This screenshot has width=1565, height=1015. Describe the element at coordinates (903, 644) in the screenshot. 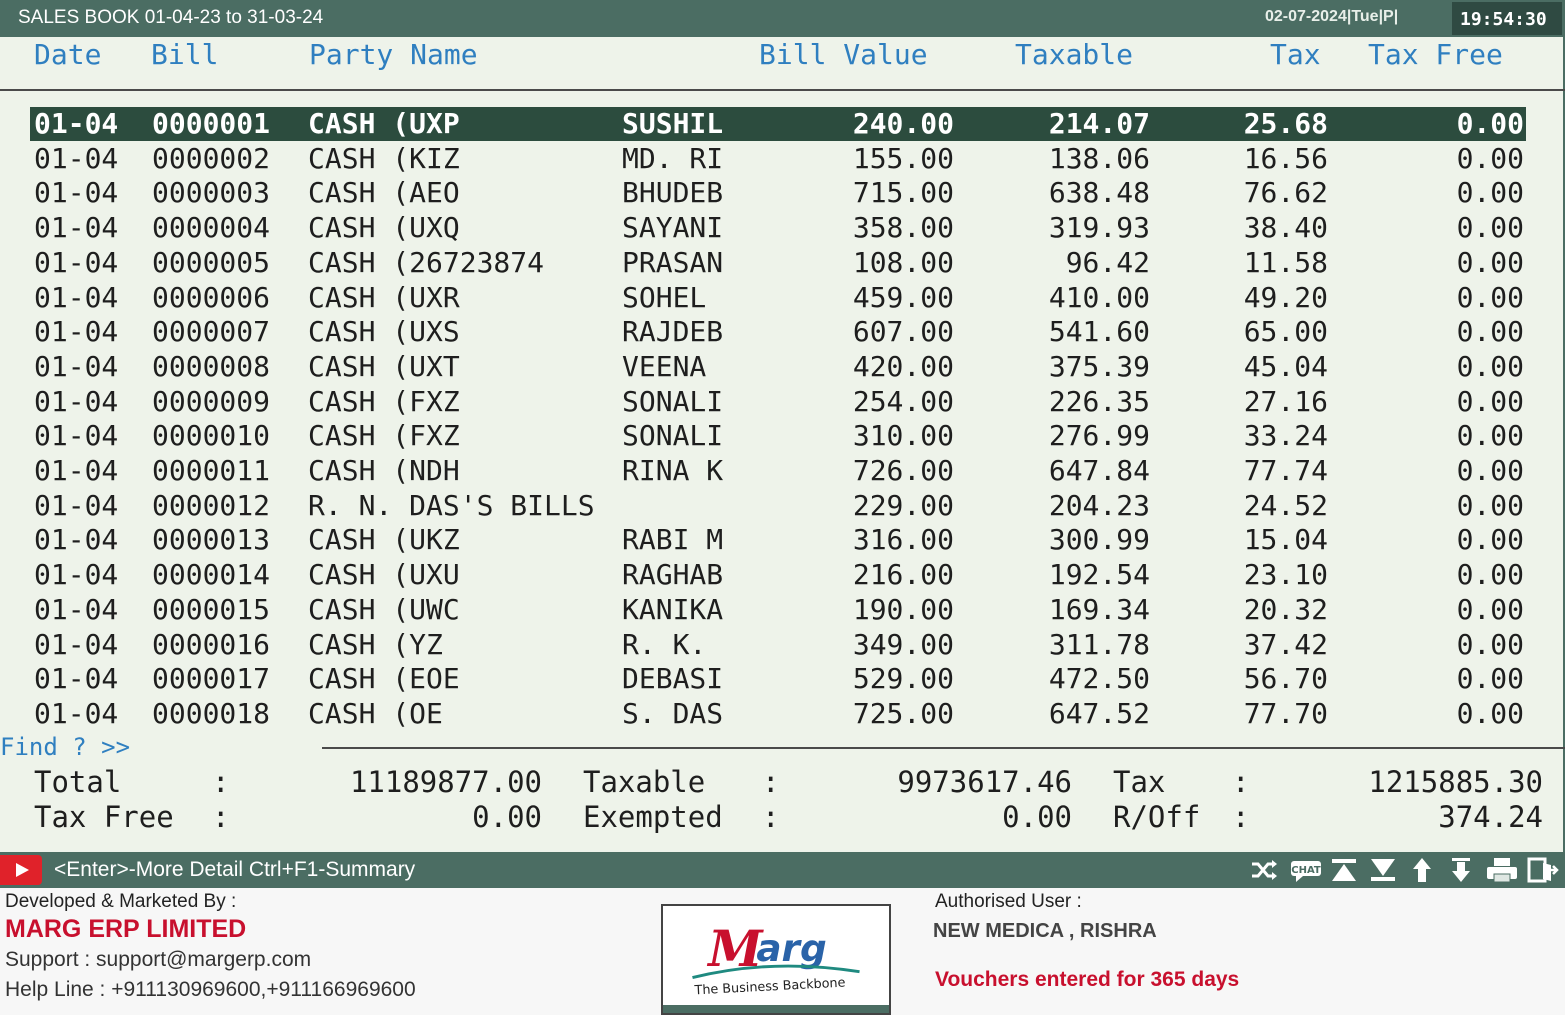

I see `cell-bill-value: 349.00` at that location.